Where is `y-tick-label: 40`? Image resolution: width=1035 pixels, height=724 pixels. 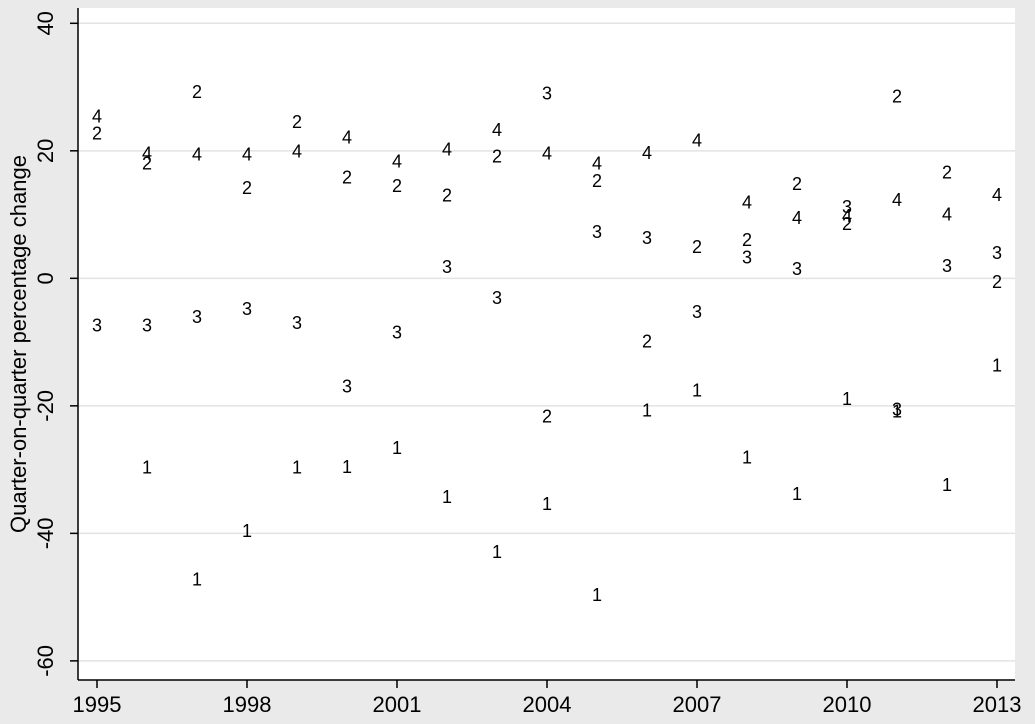
y-tick-label: 40 is located at coordinates (45, 23).